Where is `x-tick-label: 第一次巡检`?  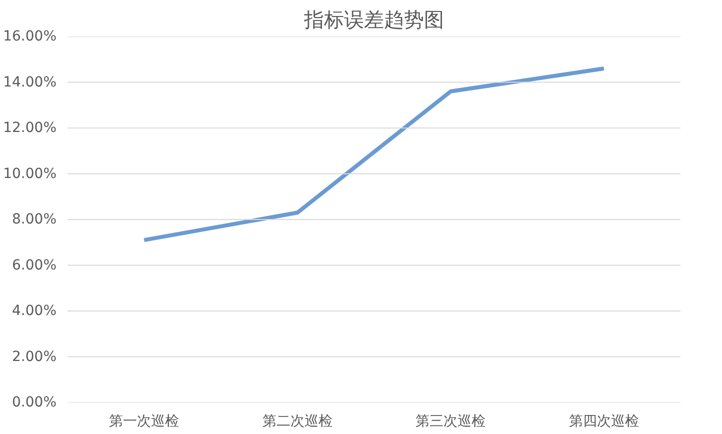
x-tick-label: 第一次巡检 is located at coordinates (144, 422).